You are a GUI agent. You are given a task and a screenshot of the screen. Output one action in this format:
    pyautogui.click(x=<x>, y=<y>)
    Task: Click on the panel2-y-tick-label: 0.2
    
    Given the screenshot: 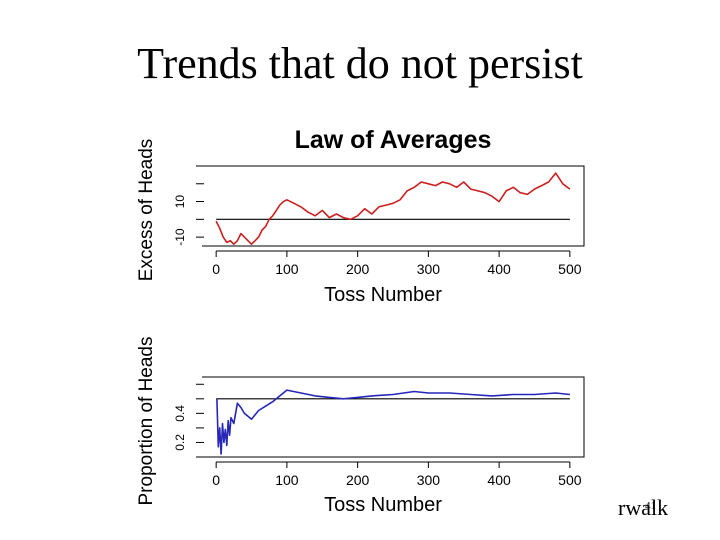 What is the action you would take?
    pyautogui.click(x=180, y=442)
    